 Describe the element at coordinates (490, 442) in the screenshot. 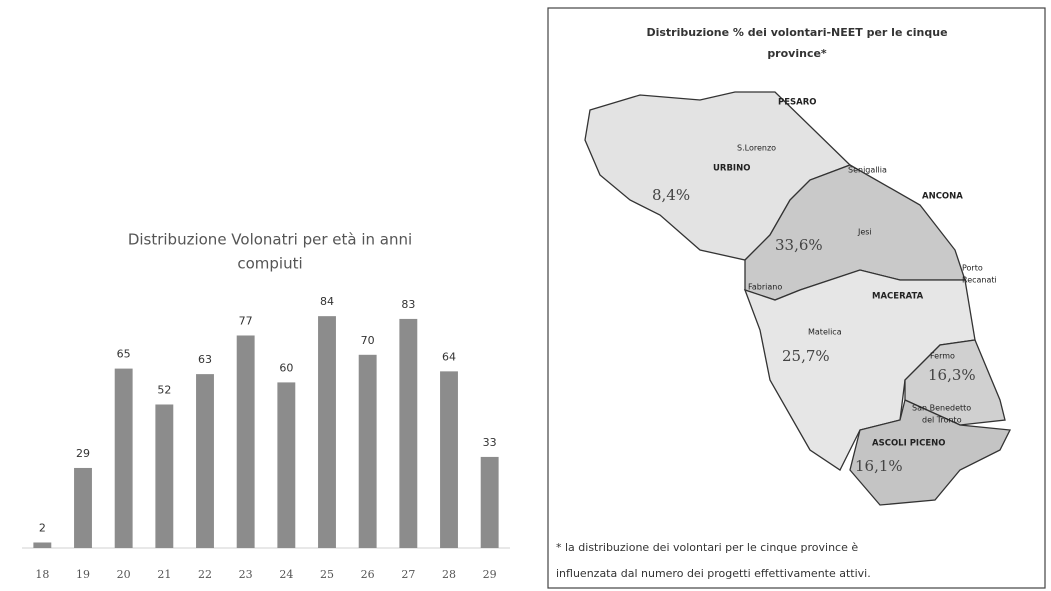

I see `data-label: 33` at that location.